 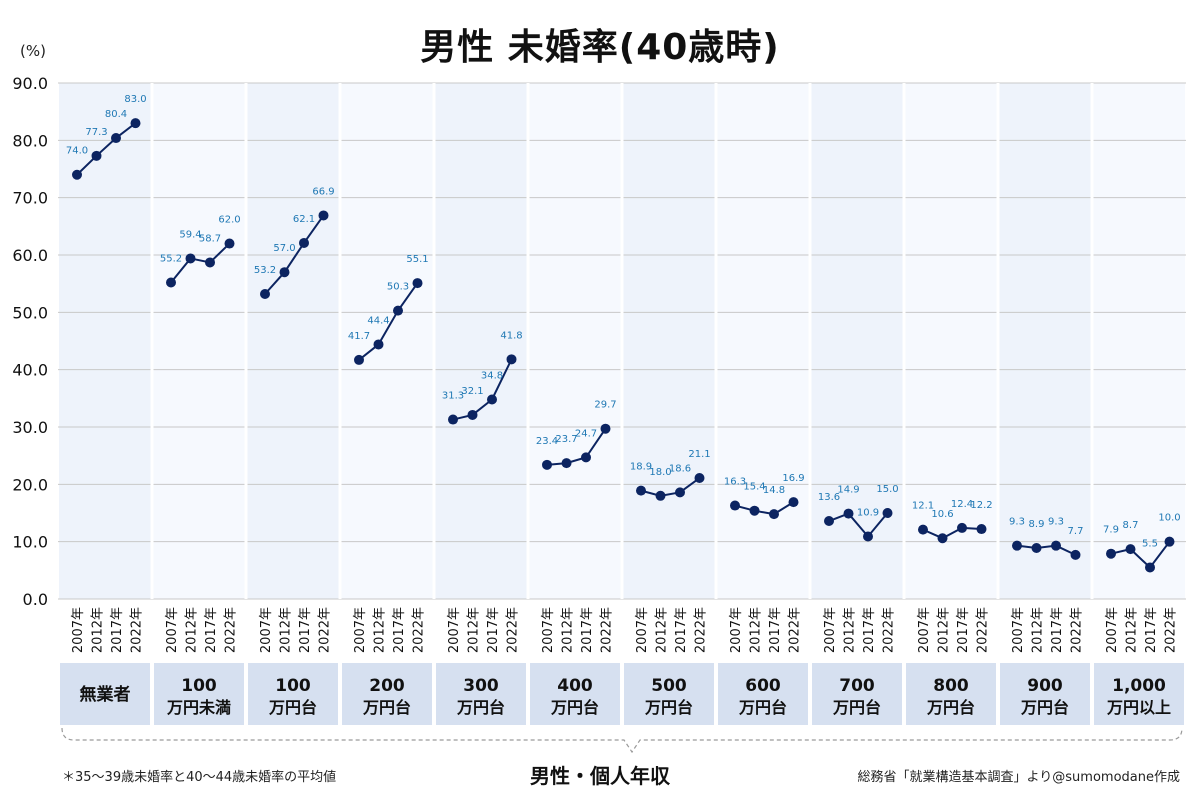 I want to click on data-label: 74.0, so click(x=77, y=151).